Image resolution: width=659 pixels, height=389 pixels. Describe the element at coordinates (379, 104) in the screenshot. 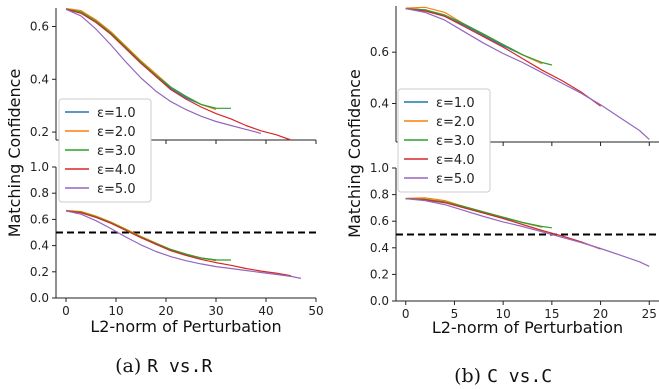

I see `panel-b-top-ytick-label: 0.4` at that location.